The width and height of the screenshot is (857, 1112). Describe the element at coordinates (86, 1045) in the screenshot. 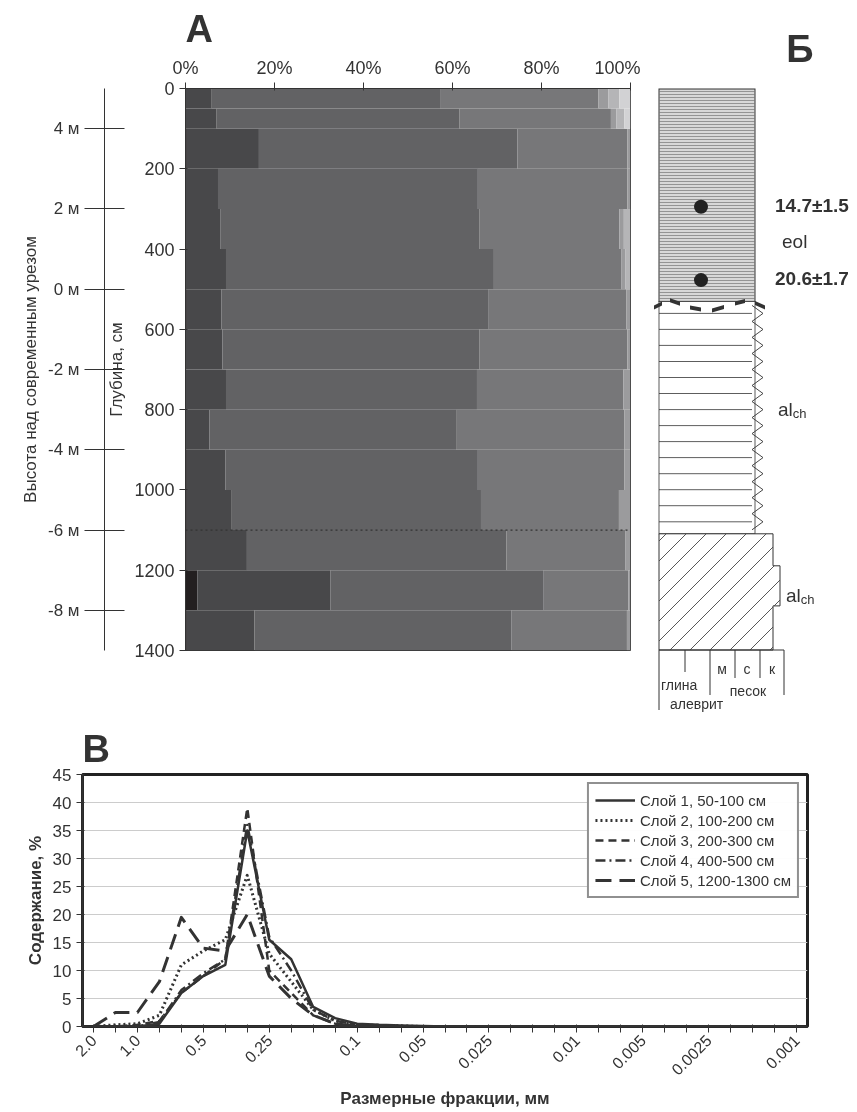

I see `x-tick-label: 2.0` at that location.